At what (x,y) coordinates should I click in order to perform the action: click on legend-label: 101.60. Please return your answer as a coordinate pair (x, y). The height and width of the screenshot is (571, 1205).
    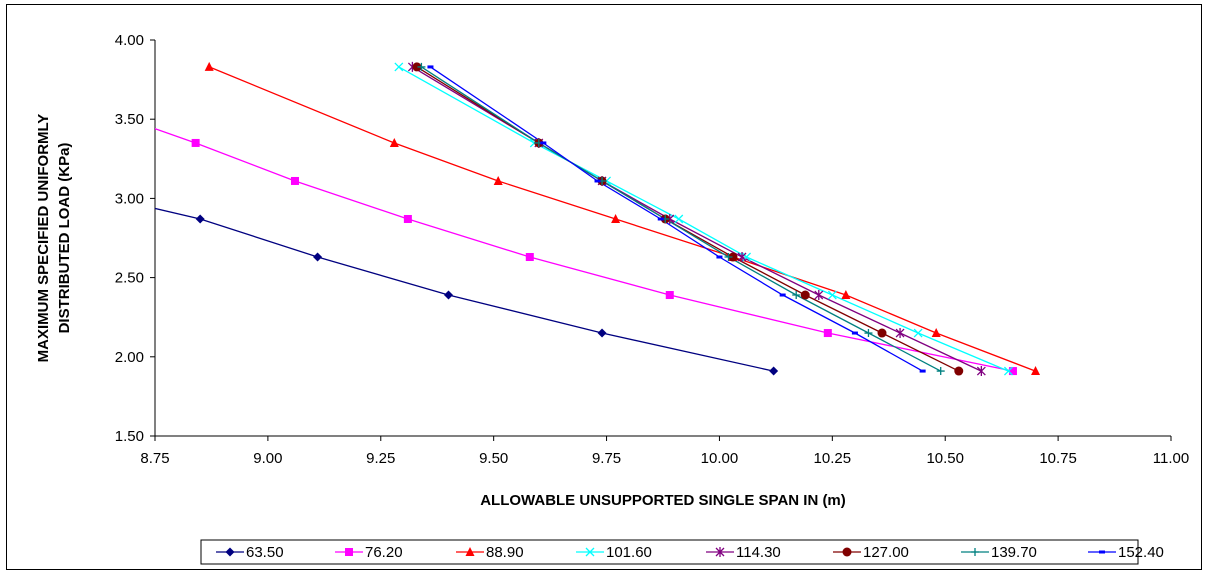
    Looking at the image, I should click on (629, 552).